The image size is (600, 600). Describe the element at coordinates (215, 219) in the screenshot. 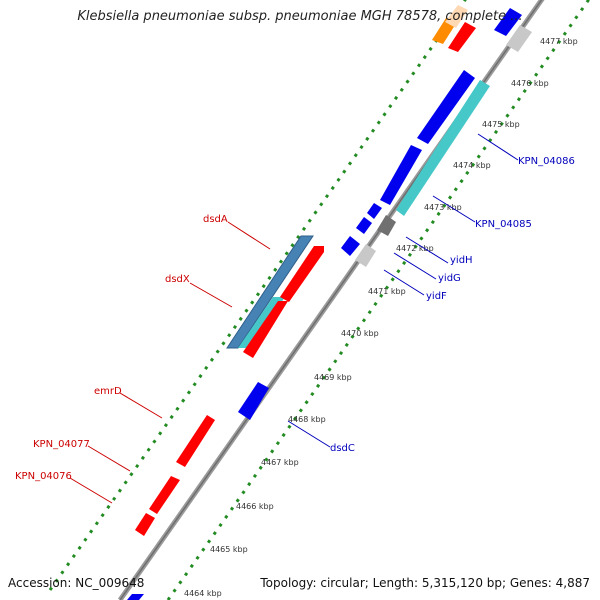

I see `label-dsdA: dsdA` at that location.